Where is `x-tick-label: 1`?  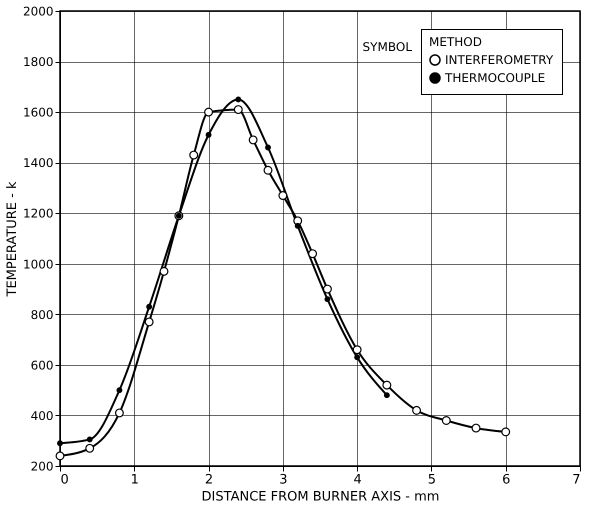 x-tick-label: 1 is located at coordinates (134, 480).